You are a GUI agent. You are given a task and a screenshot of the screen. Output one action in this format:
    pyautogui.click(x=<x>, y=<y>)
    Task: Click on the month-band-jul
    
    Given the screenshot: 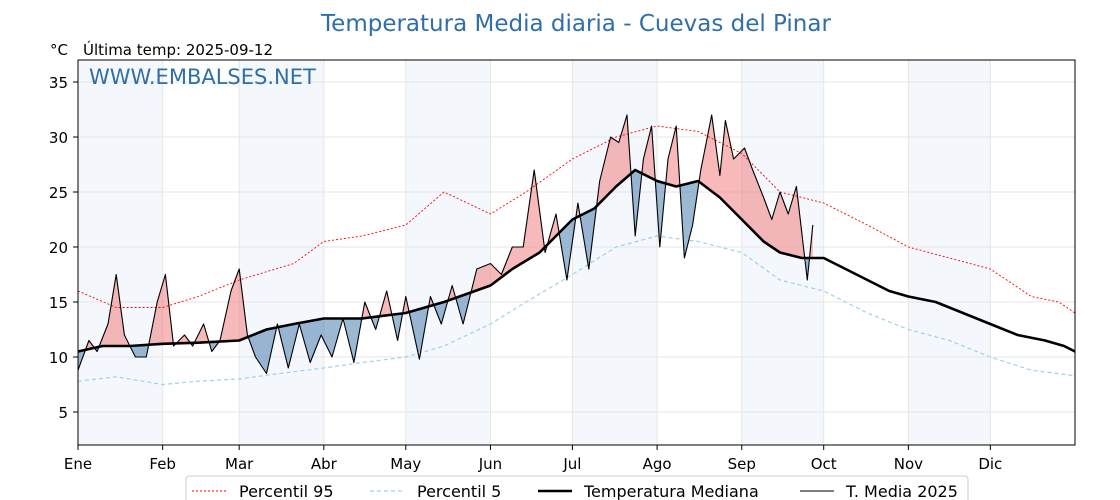 What is the action you would take?
    pyautogui.click(x=615, y=252)
    